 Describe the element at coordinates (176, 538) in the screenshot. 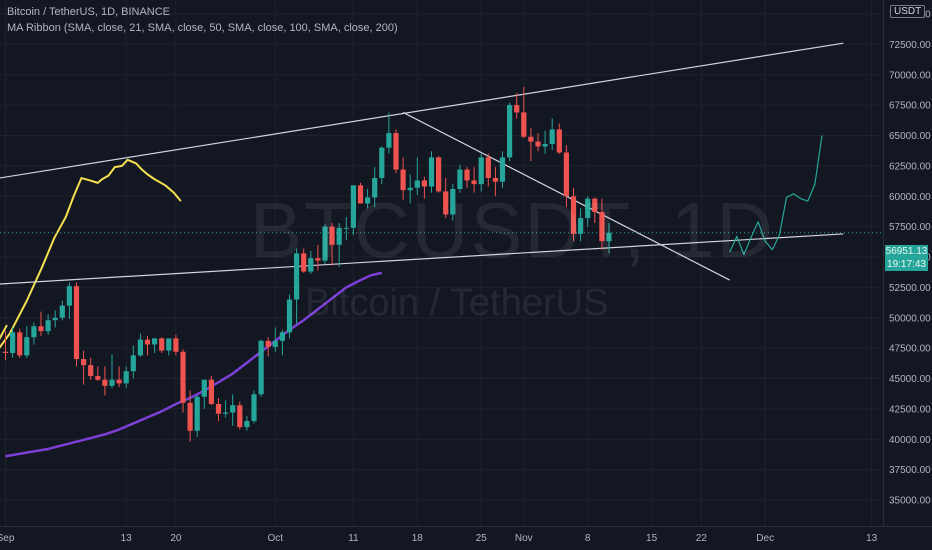

I see `time-tick-label: 20` at that location.